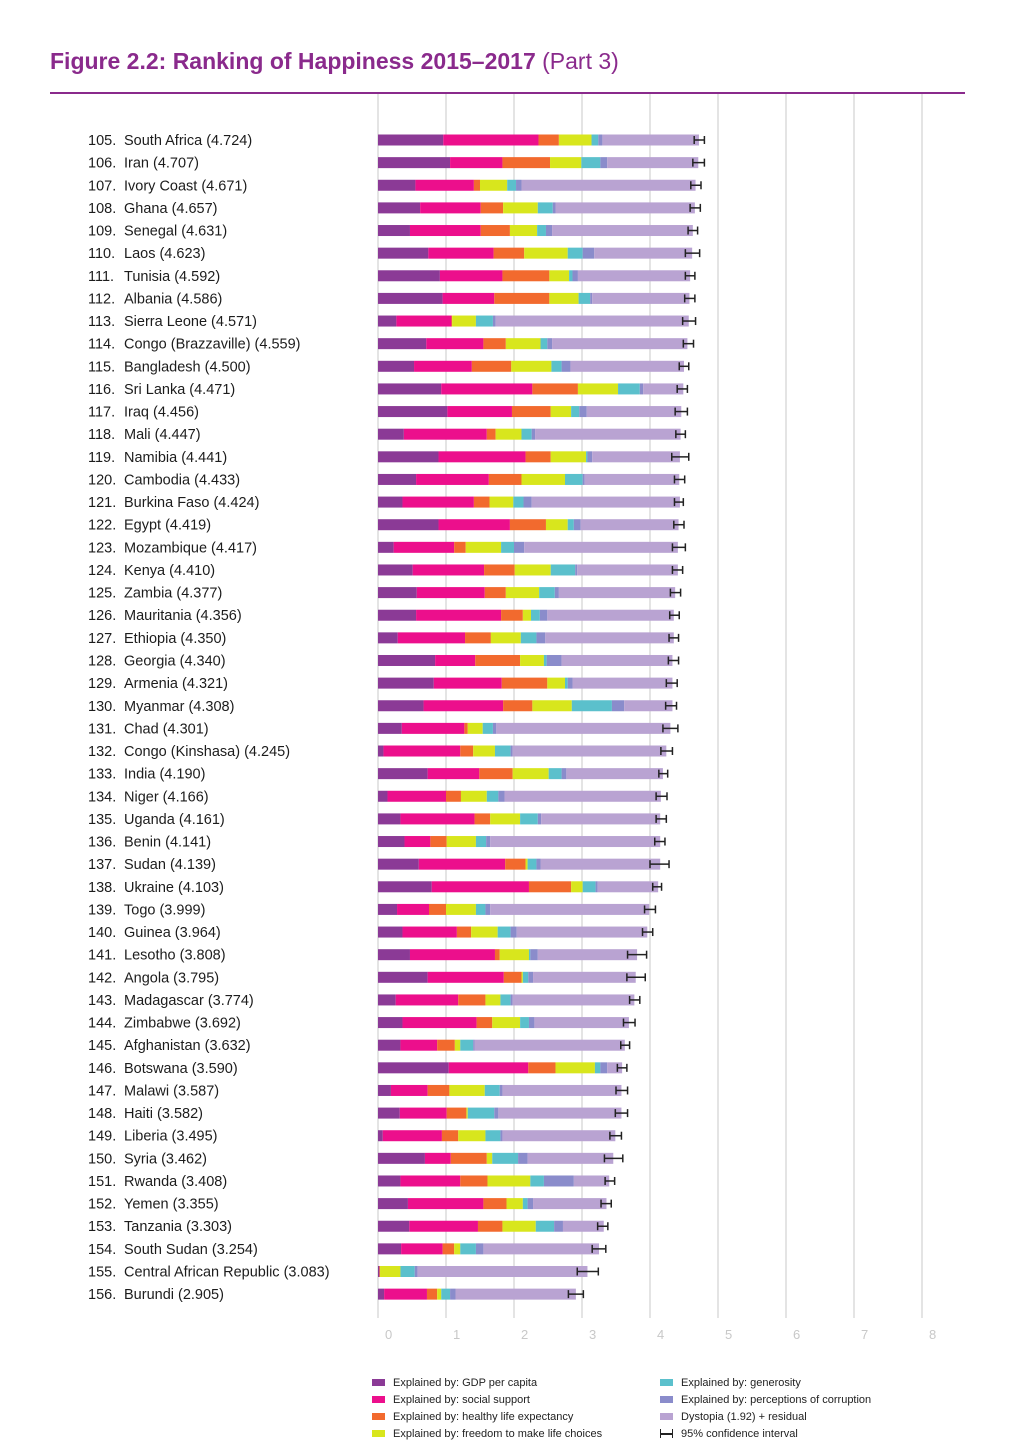 The height and width of the screenshot is (1450, 1014). What do you see at coordinates (102, 548) in the screenshot?
I see `rank-number: 123.` at bounding box center [102, 548].